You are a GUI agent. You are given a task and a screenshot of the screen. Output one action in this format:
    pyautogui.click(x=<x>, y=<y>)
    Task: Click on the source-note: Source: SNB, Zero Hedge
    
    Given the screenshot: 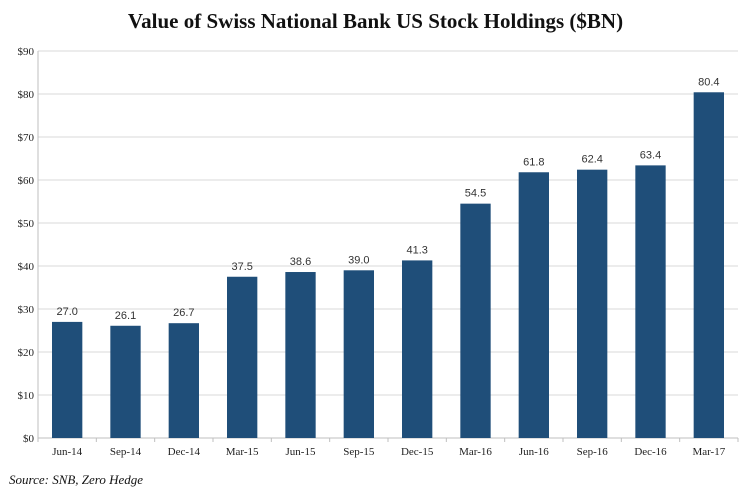 What is the action you would take?
    pyautogui.click(x=76, y=479)
    